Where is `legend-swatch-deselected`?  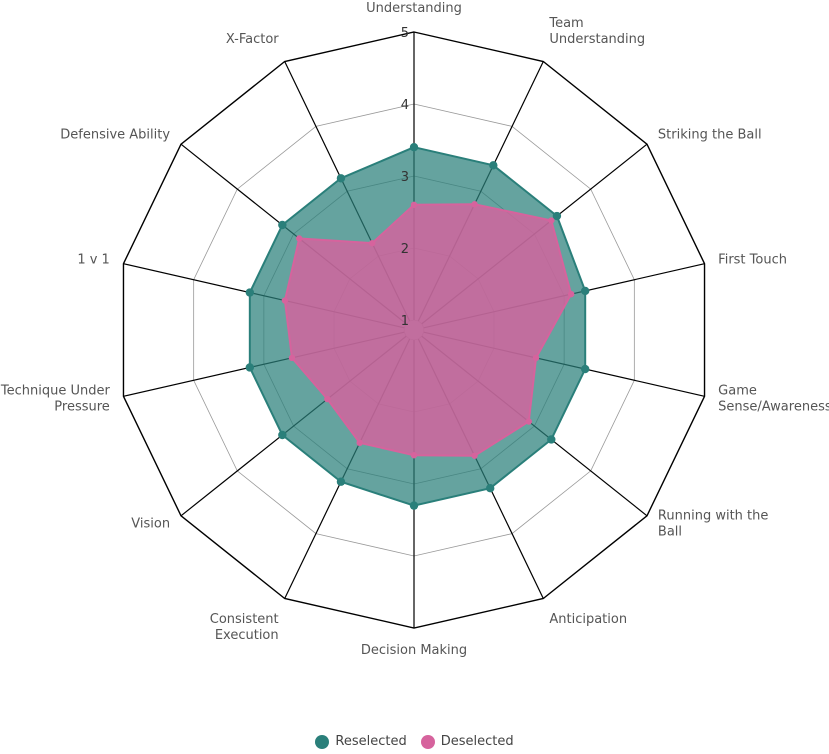
legend-swatch-deselected is located at coordinates (427, 741).